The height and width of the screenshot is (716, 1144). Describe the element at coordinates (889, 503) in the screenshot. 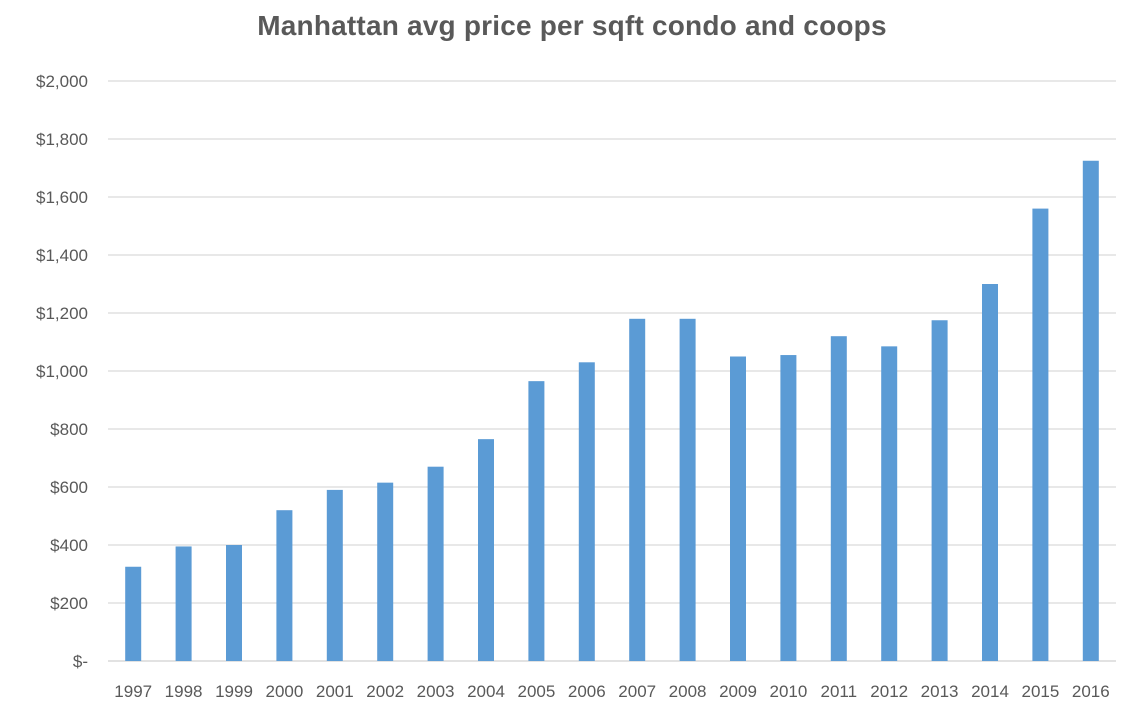

I see `bar-2012` at that location.